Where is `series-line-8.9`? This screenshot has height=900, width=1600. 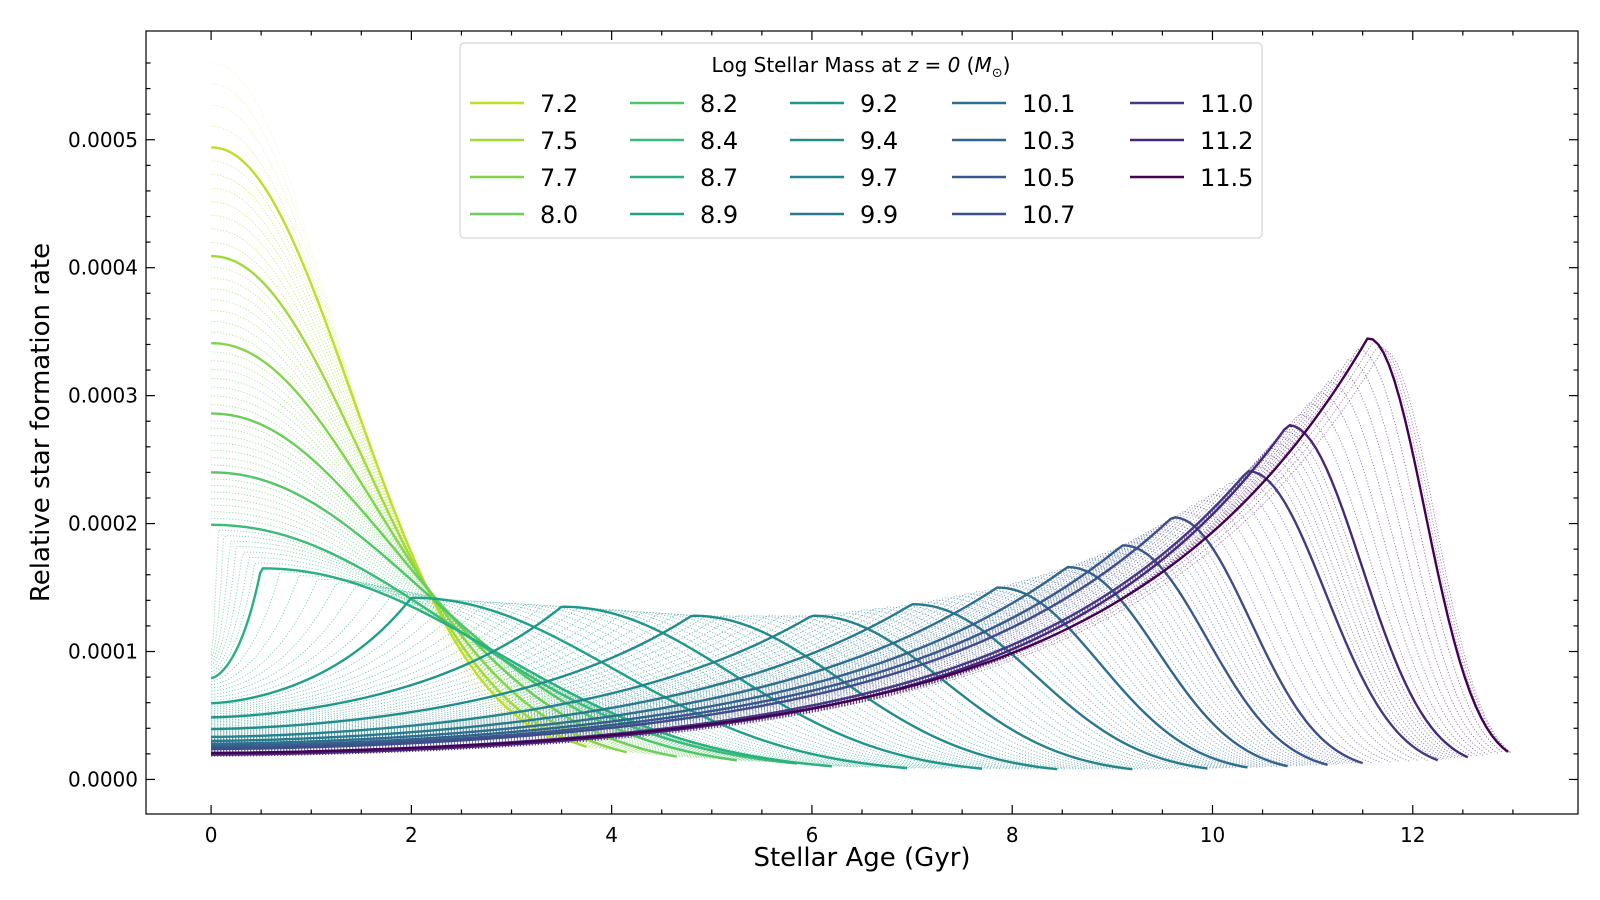
series-line-8.9 is located at coordinates (559, 683).